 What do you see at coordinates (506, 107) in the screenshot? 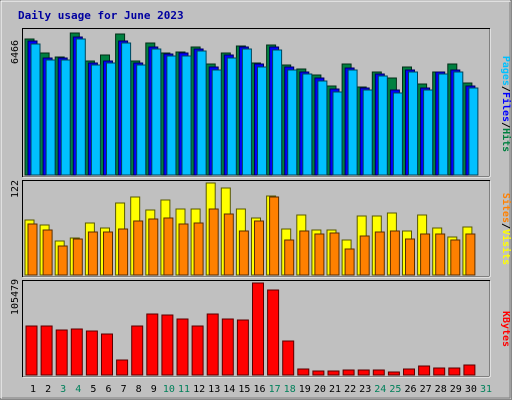
I see `legend-files: Files` at bounding box center [506, 107].